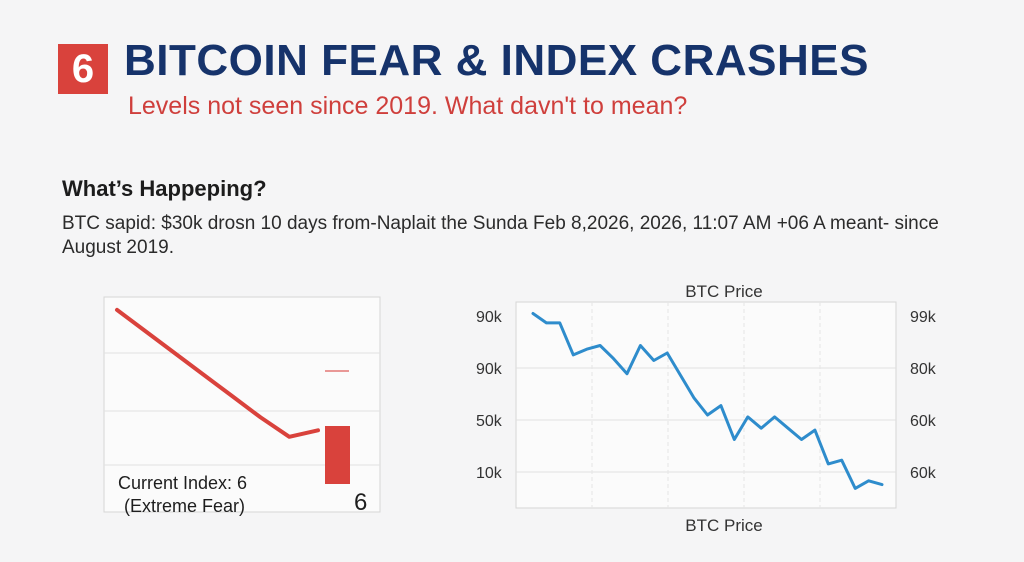  I want to click on current-index-bar, so click(337, 455).